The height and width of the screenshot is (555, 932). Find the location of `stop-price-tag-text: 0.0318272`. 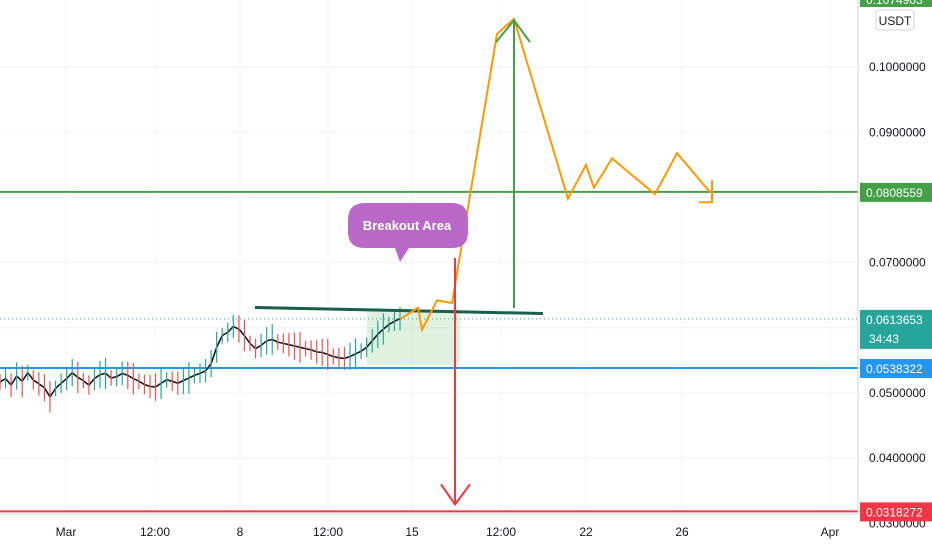

stop-price-tag-text: 0.0318272 is located at coordinates (894, 512).